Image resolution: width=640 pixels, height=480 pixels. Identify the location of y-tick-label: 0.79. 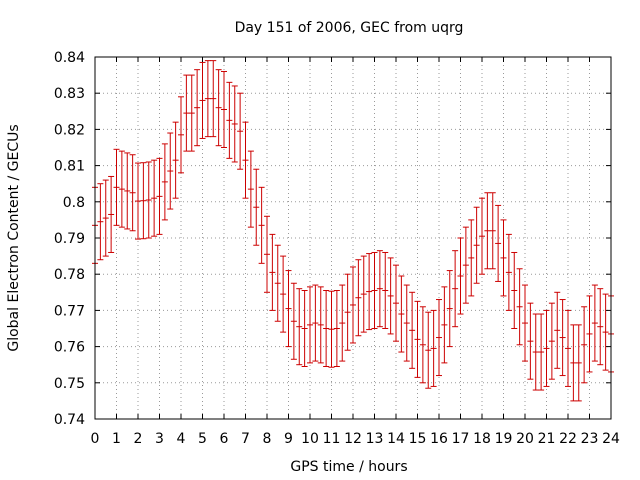
(69, 239).